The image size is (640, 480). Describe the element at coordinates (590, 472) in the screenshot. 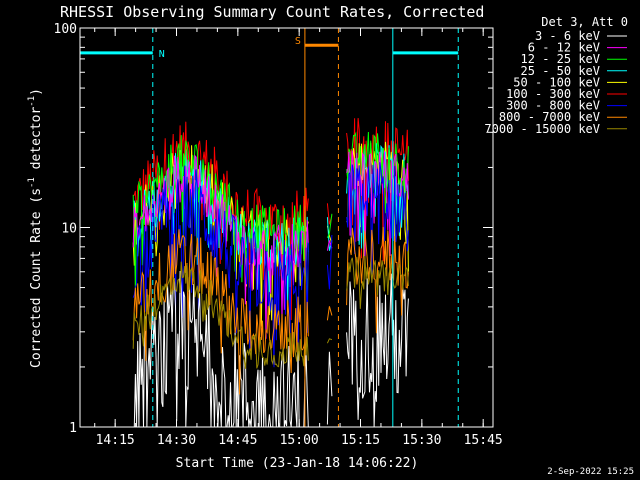

I see `footer-timestamp: 2-Sep-2022 15:25` at that location.